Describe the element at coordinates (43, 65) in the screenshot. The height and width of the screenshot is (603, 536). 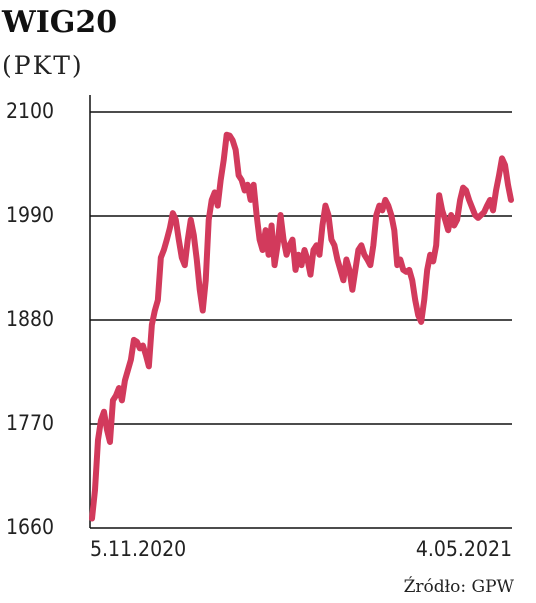
I see `chart-subtitle: (PKT)` at that location.